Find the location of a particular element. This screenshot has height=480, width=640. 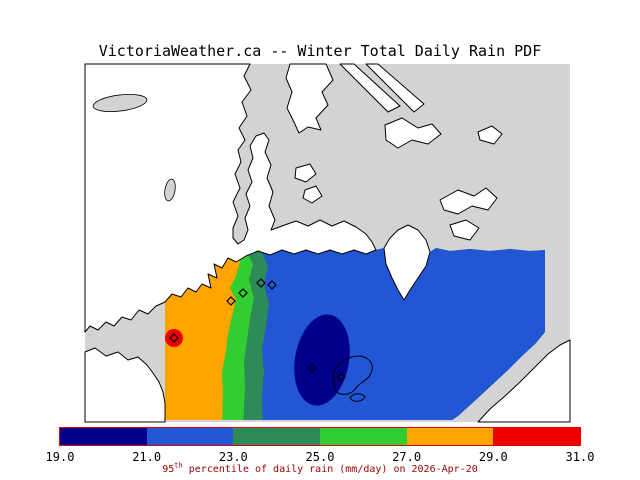

island-san-juan is located at coordinates (407, 262).